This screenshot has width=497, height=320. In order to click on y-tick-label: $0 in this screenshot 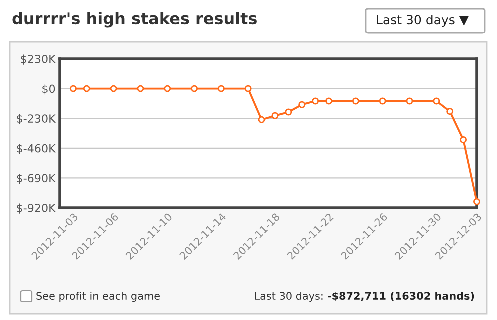, I will do `click(49, 89)`.